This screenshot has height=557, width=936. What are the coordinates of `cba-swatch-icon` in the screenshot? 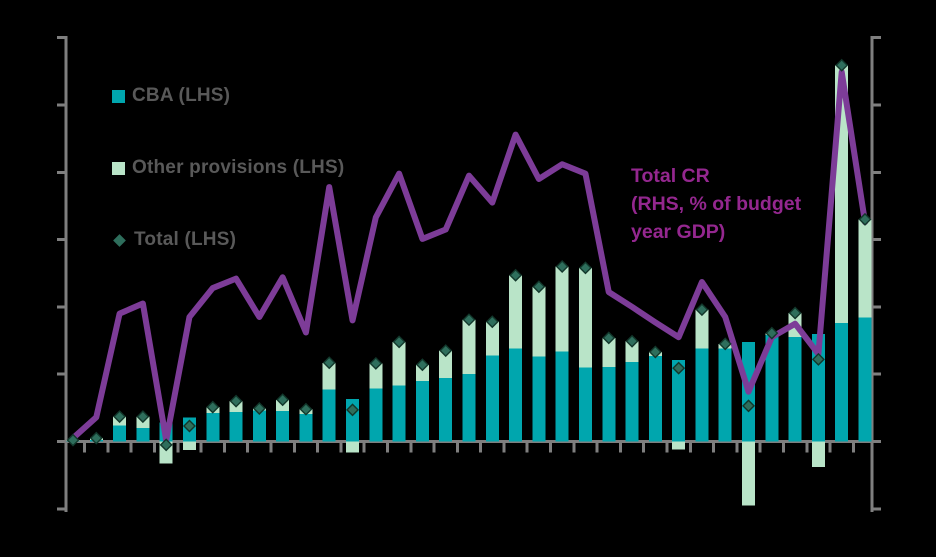 It's located at (118, 96).